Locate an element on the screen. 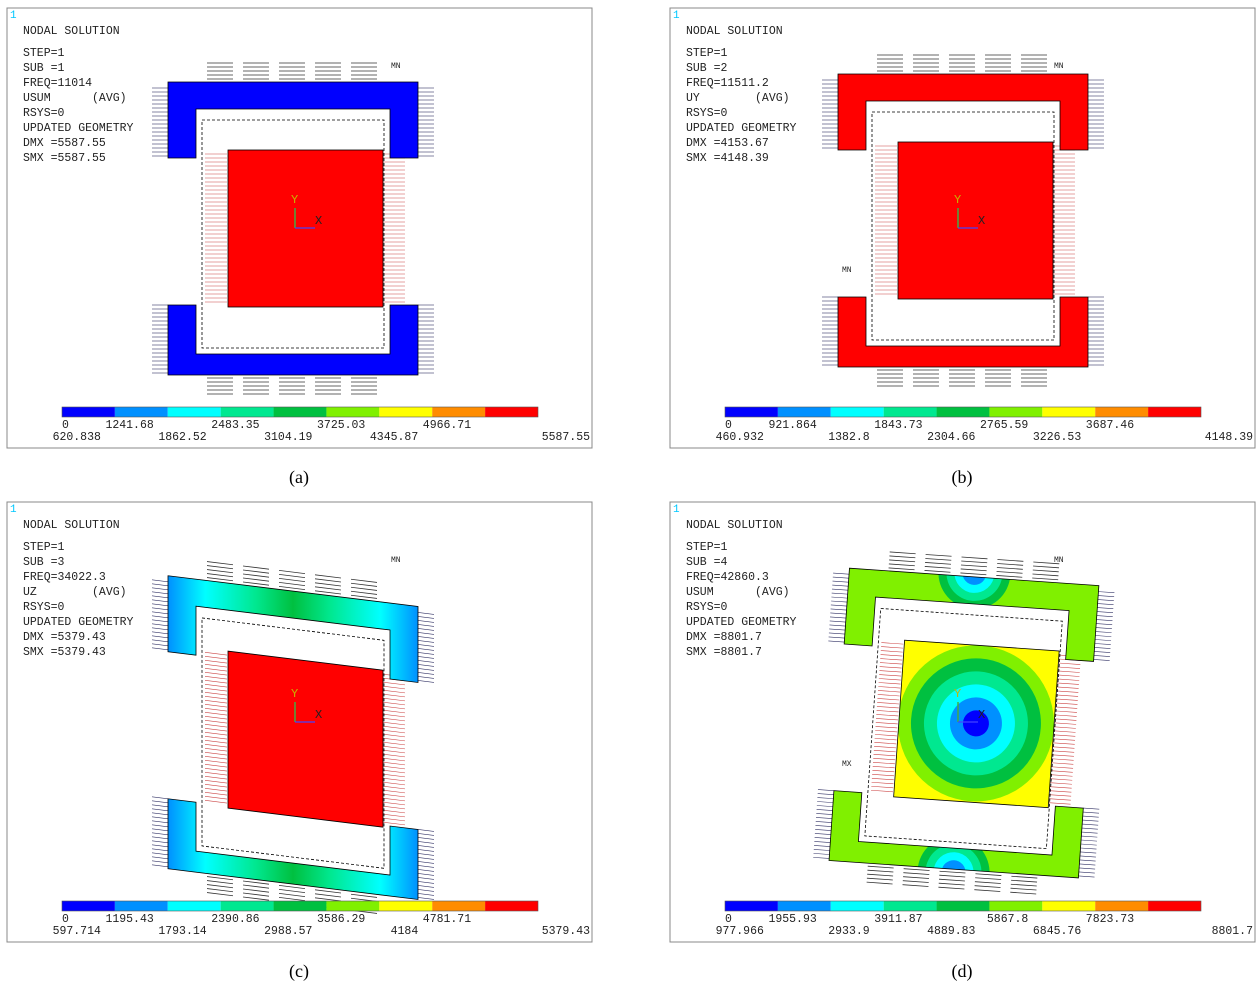 Image resolution: width=1260 pixels, height=989 pixels. colorbar-label: 4889.83 is located at coordinates (951, 931).